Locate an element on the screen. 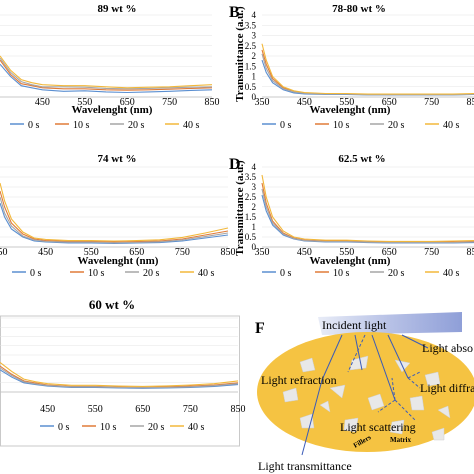 This screenshot has width=474, height=474. y-tick-label: 1.5 is located at coordinates (251, 217).